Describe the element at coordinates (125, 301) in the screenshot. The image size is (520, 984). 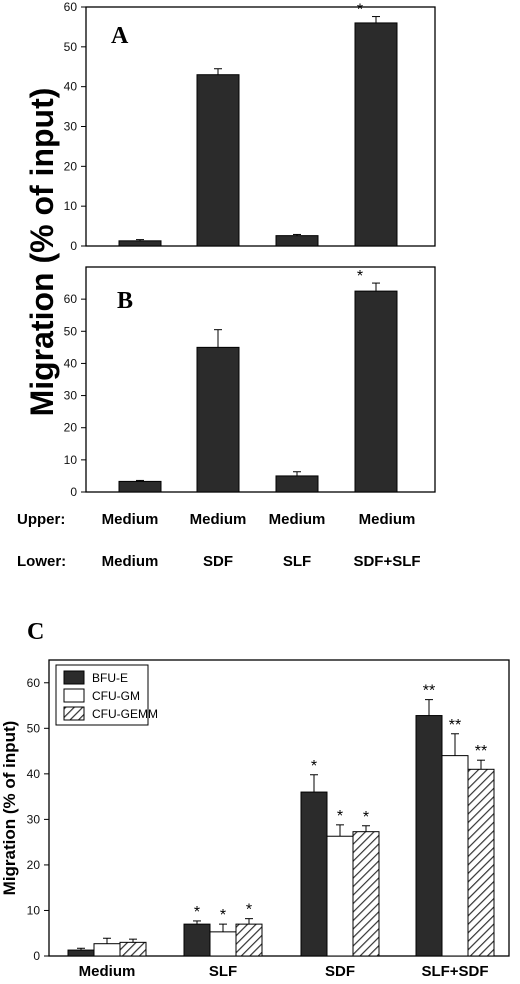
I see `panel-b-label: B` at that location.